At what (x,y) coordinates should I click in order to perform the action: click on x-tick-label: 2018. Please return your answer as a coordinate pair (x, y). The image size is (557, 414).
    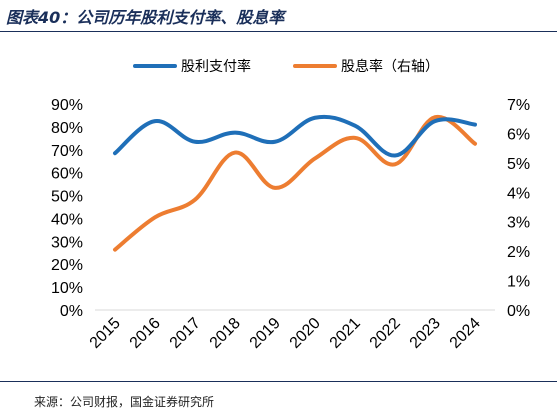
    Looking at the image, I should click on (225, 333).